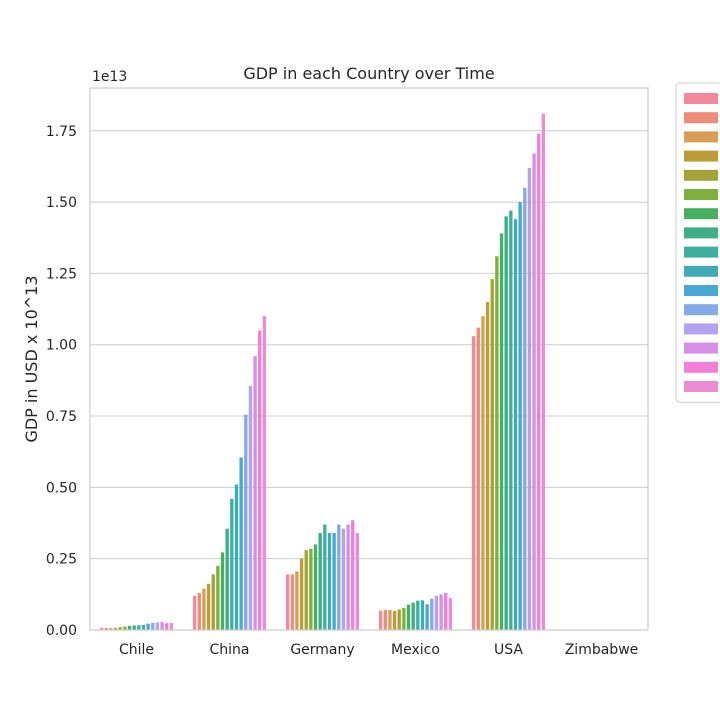 This screenshot has height=720, width=720. Describe the element at coordinates (31, 358) in the screenshot. I see `y-axis-label: GDP in USD x 10^13` at that location.